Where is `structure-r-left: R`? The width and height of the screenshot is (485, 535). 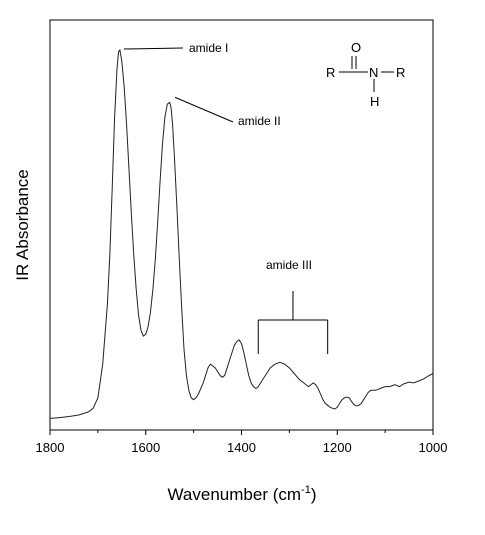 structure-r-left: R is located at coordinates (330, 72).